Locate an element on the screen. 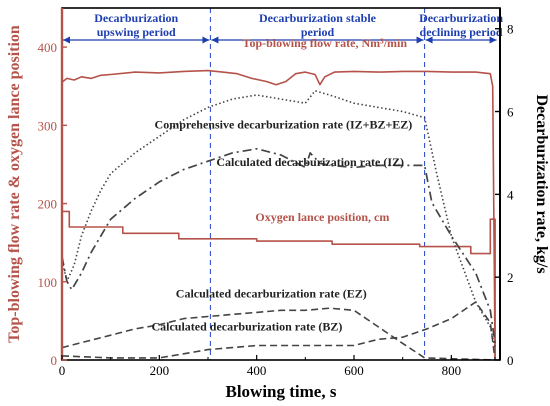  y-left-tick-label: 100 is located at coordinates (48, 282).